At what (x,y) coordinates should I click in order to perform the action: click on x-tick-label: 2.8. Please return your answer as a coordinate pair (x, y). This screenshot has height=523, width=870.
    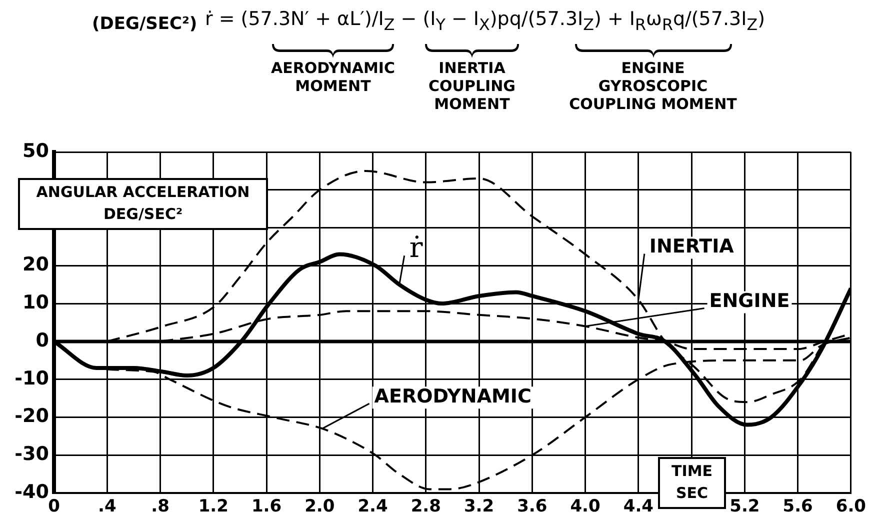
    Looking at the image, I should click on (425, 506).